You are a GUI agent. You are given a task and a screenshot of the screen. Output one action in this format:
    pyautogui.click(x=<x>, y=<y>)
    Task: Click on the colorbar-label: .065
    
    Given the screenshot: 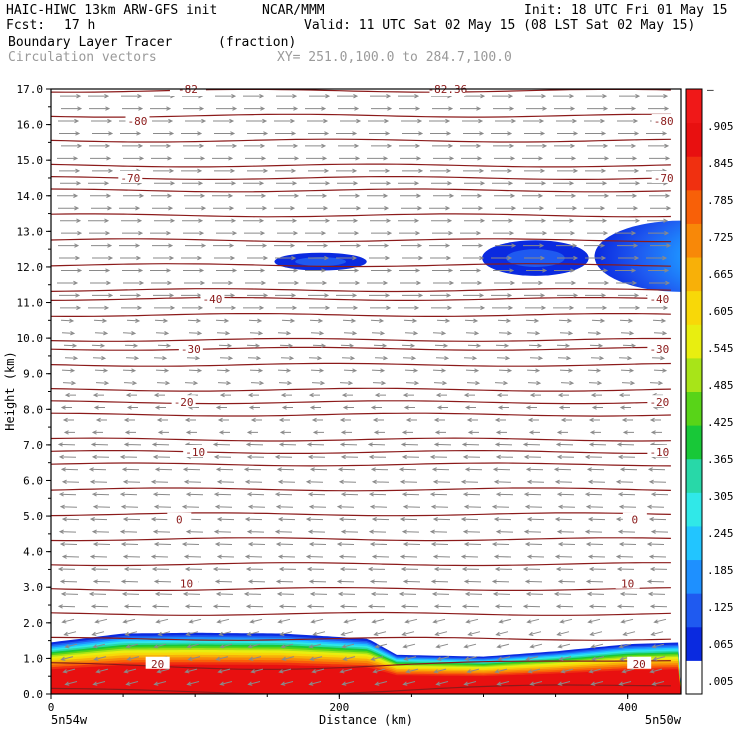 What is the action you would take?
    pyautogui.click(x=720, y=644)
    